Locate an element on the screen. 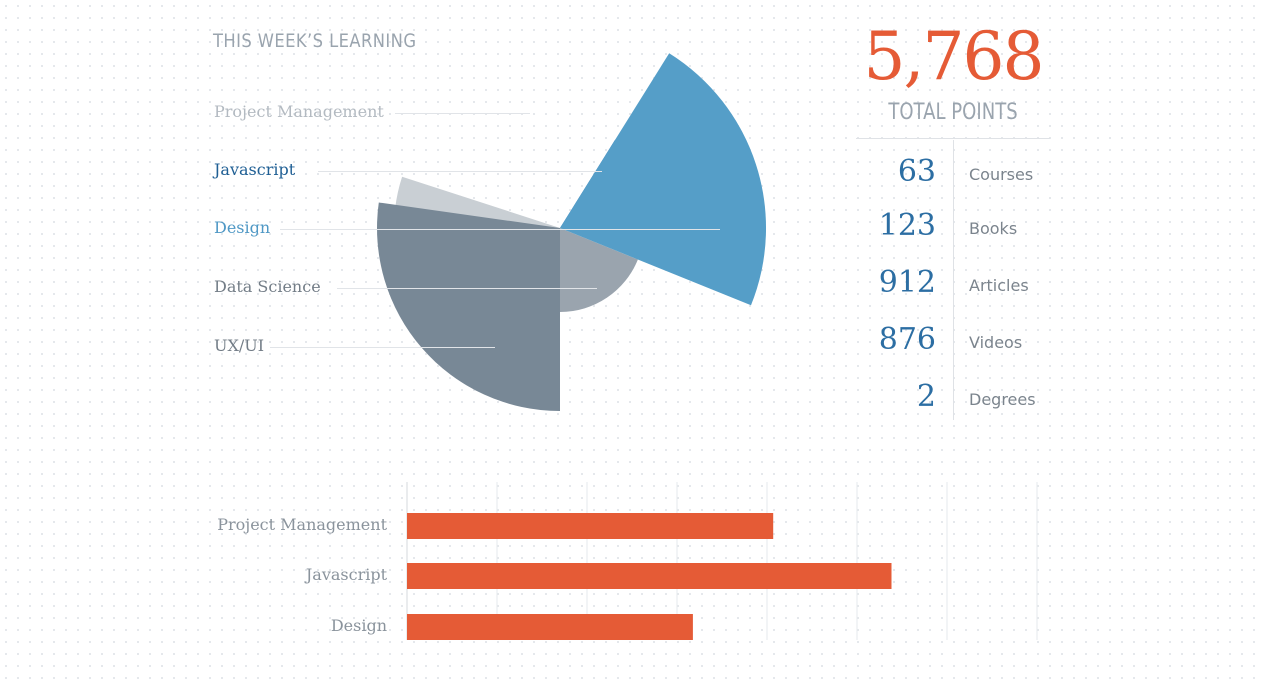 The width and height of the screenshot is (1264, 687). stat-articles-value: 912 is located at coordinates (907, 282).